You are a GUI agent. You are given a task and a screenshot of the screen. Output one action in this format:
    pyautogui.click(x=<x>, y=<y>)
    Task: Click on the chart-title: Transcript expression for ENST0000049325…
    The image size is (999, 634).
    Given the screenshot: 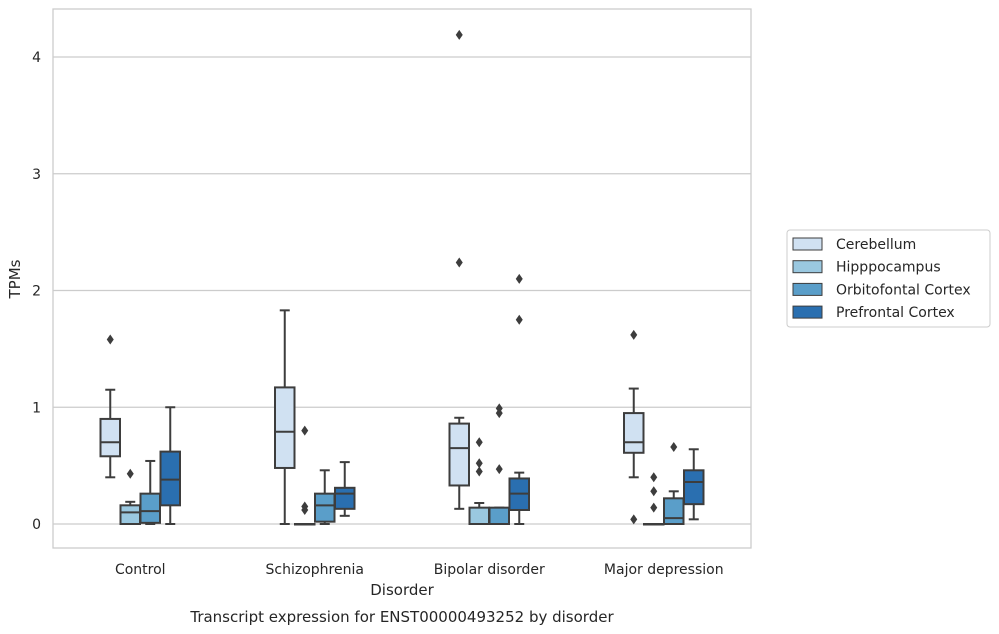 What is the action you would take?
    pyautogui.click(x=401, y=617)
    